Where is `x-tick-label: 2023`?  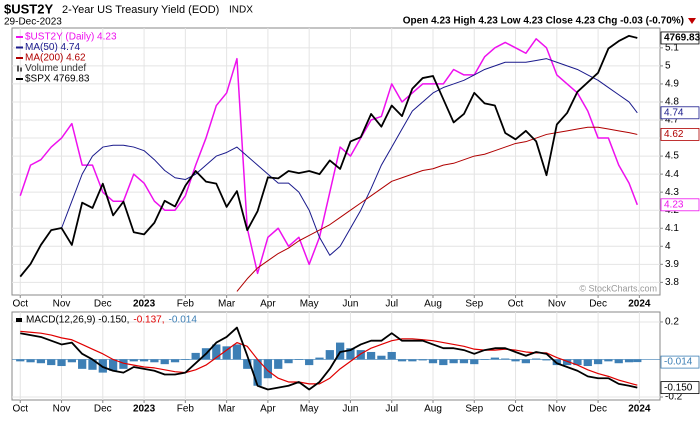 x-tick-label: 2023 is located at coordinates (144, 304).